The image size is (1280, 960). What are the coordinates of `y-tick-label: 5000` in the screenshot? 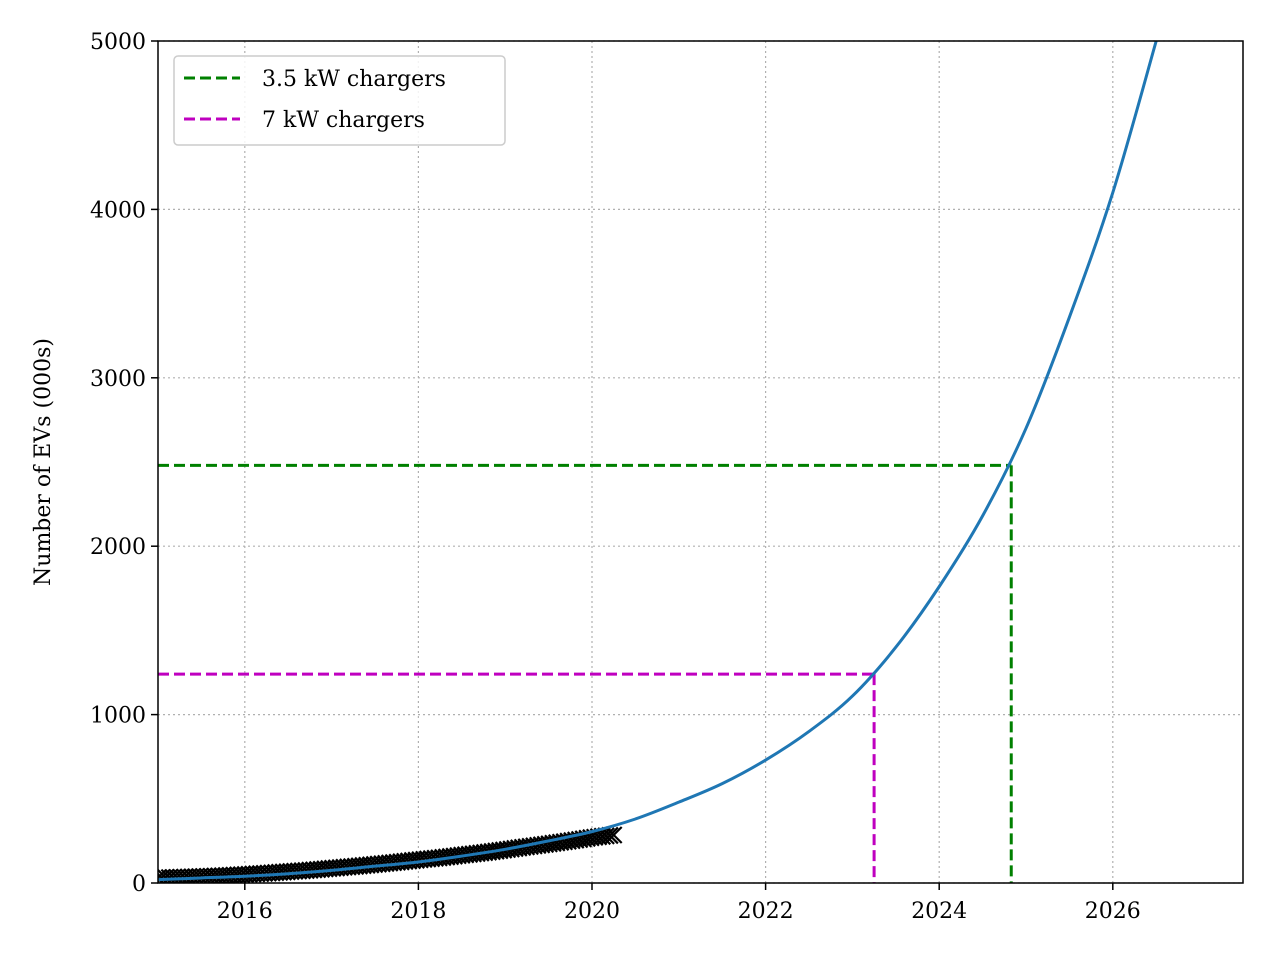 It's located at (118, 42).